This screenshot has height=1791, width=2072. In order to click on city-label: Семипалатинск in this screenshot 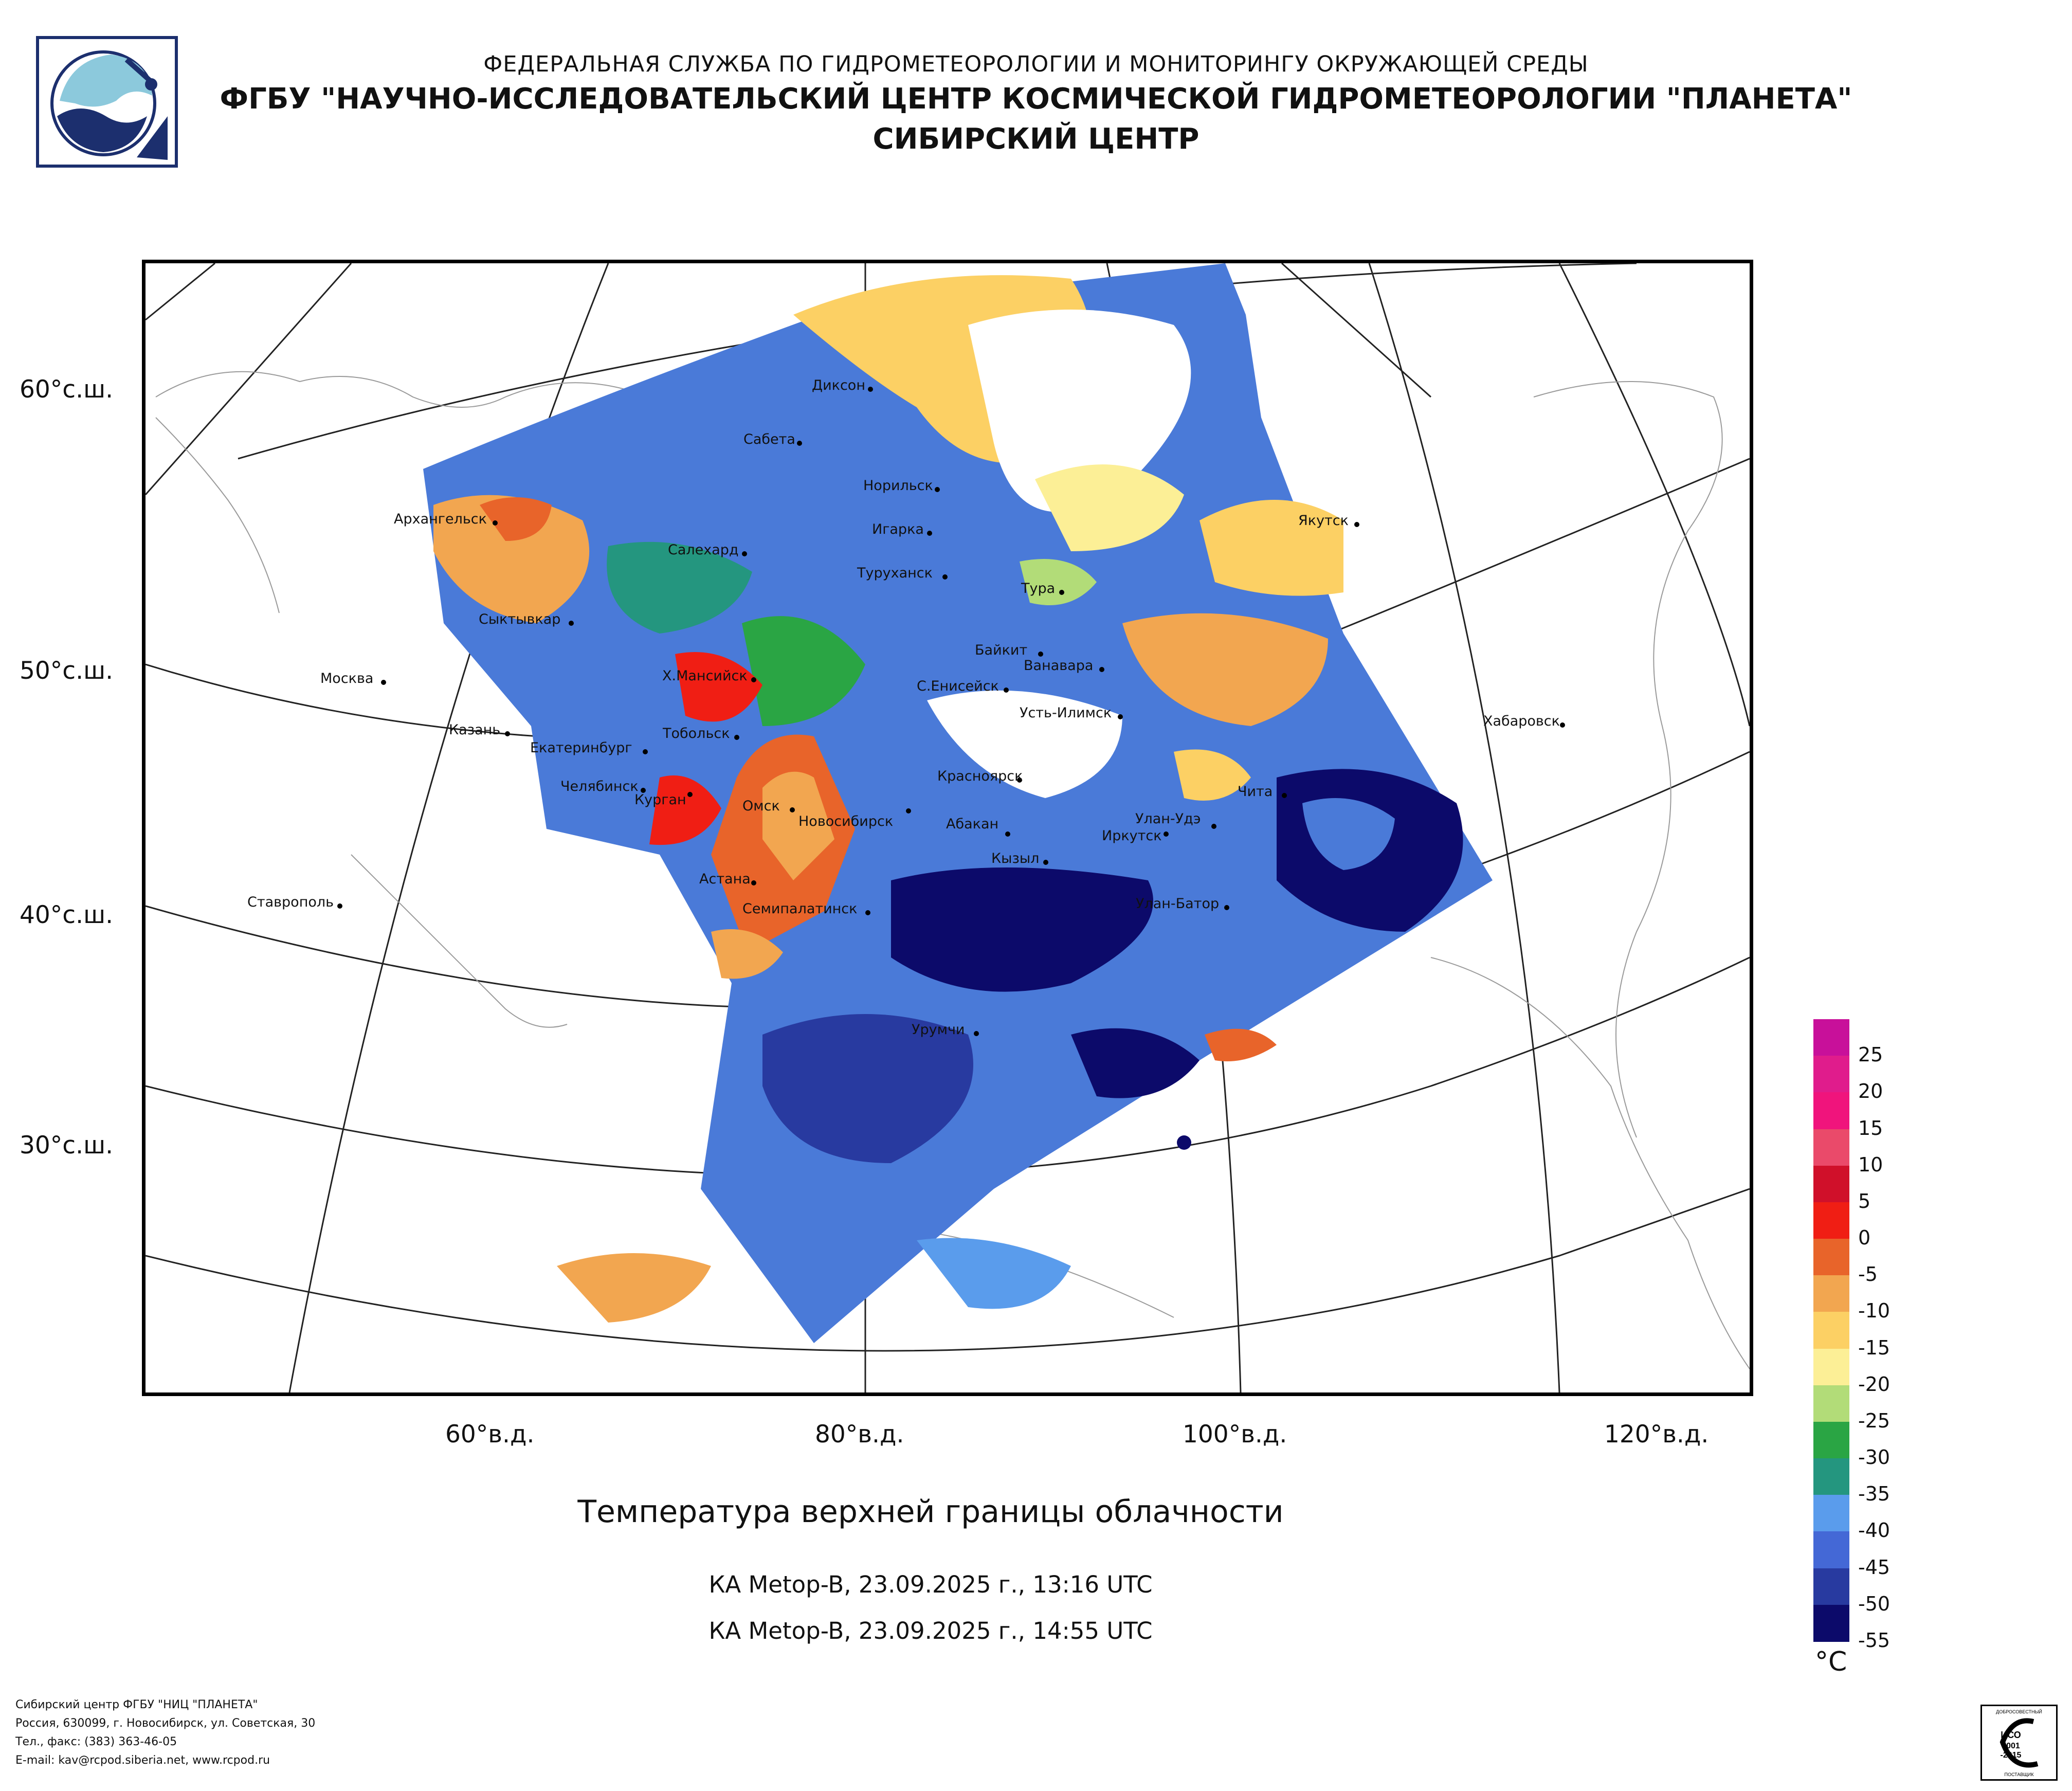, I will do `click(800, 909)`.